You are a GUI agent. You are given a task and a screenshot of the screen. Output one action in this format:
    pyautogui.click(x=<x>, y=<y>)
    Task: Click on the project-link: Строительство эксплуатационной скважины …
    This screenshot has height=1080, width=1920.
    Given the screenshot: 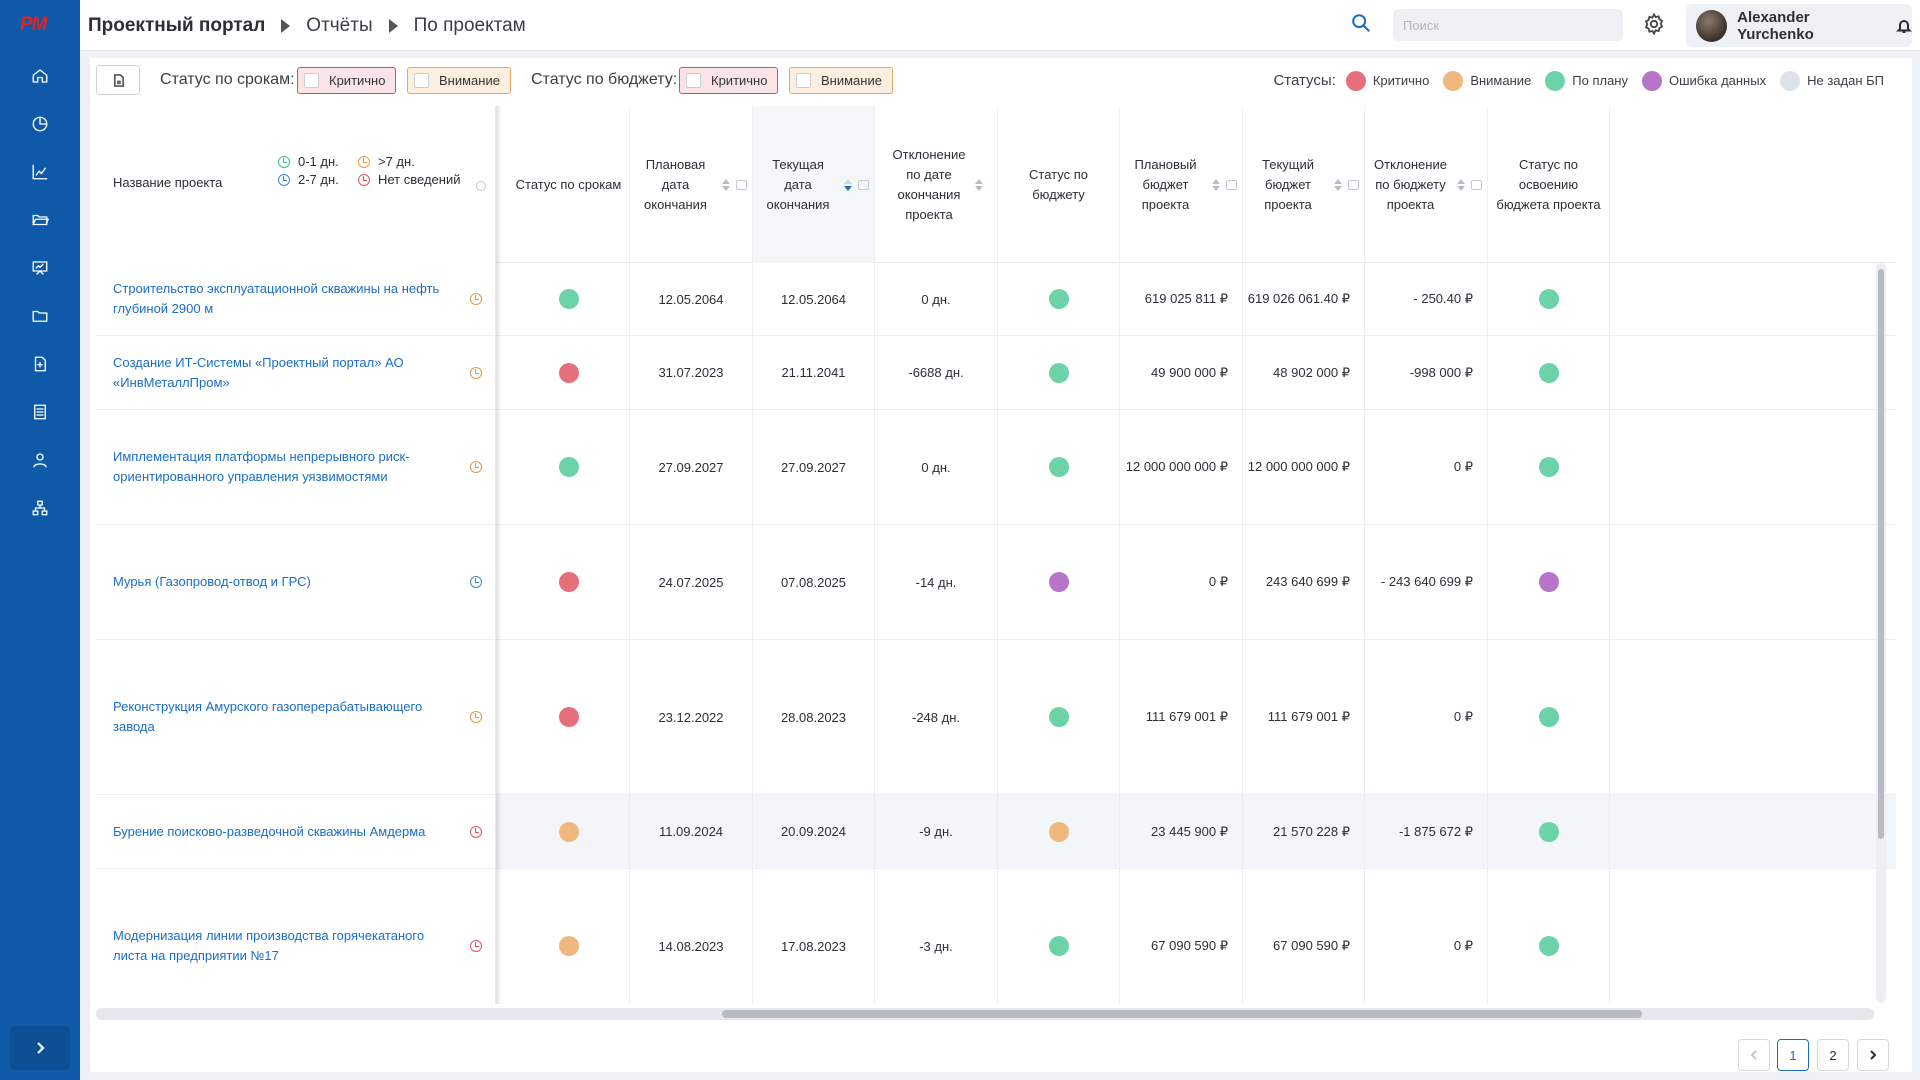 What is the action you would take?
    pyautogui.click(x=276, y=298)
    